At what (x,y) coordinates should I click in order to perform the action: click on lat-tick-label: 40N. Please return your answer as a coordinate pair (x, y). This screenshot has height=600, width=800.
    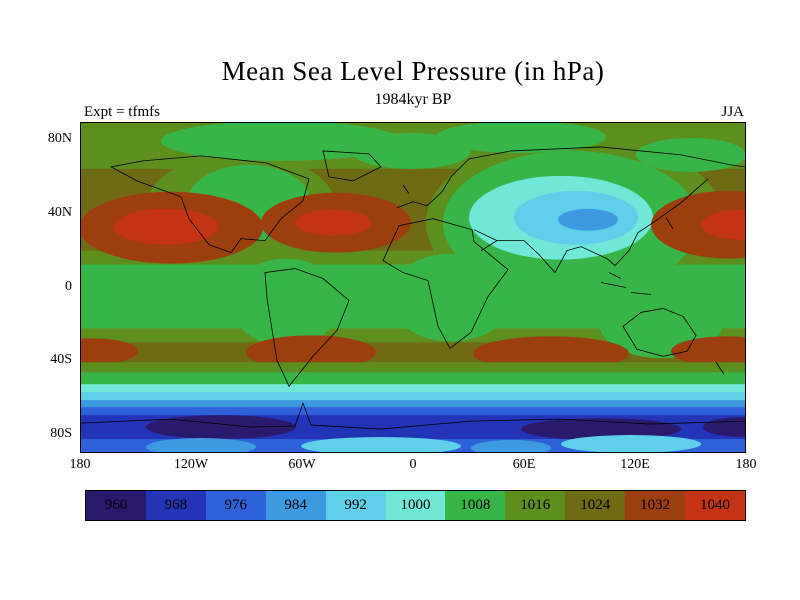
    Looking at the image, I should click on (59, 212).